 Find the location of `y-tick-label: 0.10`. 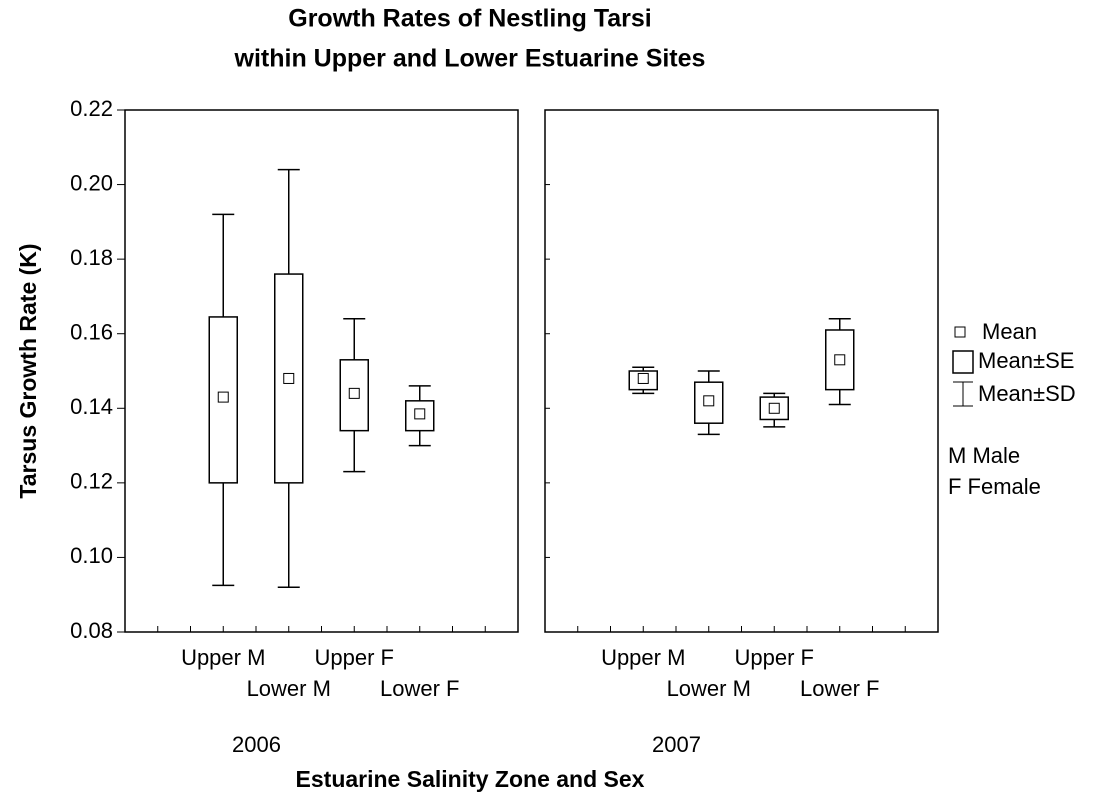

y-tick-label: 0.10 is located at coordinates (91, 555).